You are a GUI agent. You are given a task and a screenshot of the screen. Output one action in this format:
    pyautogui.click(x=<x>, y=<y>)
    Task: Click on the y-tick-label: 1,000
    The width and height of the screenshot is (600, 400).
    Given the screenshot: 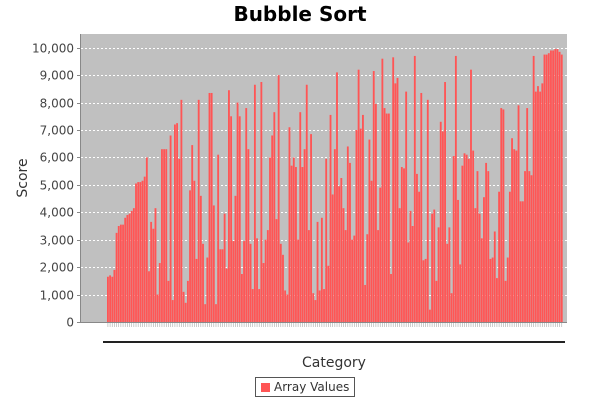 What is the action you would take?
    pyautogui.click(x=57, y=296)
    